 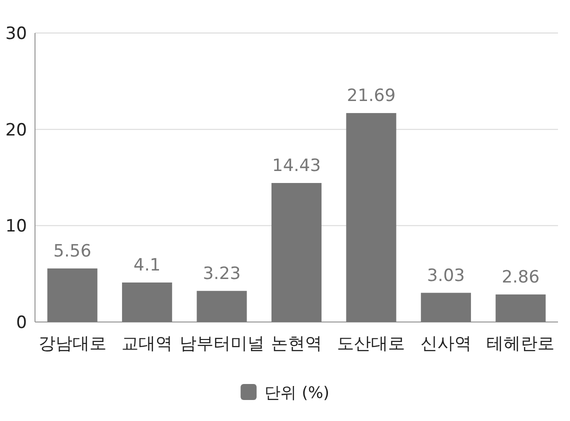 I want to click on x-tick-label: 강남대로, so click(x=72, y=344).